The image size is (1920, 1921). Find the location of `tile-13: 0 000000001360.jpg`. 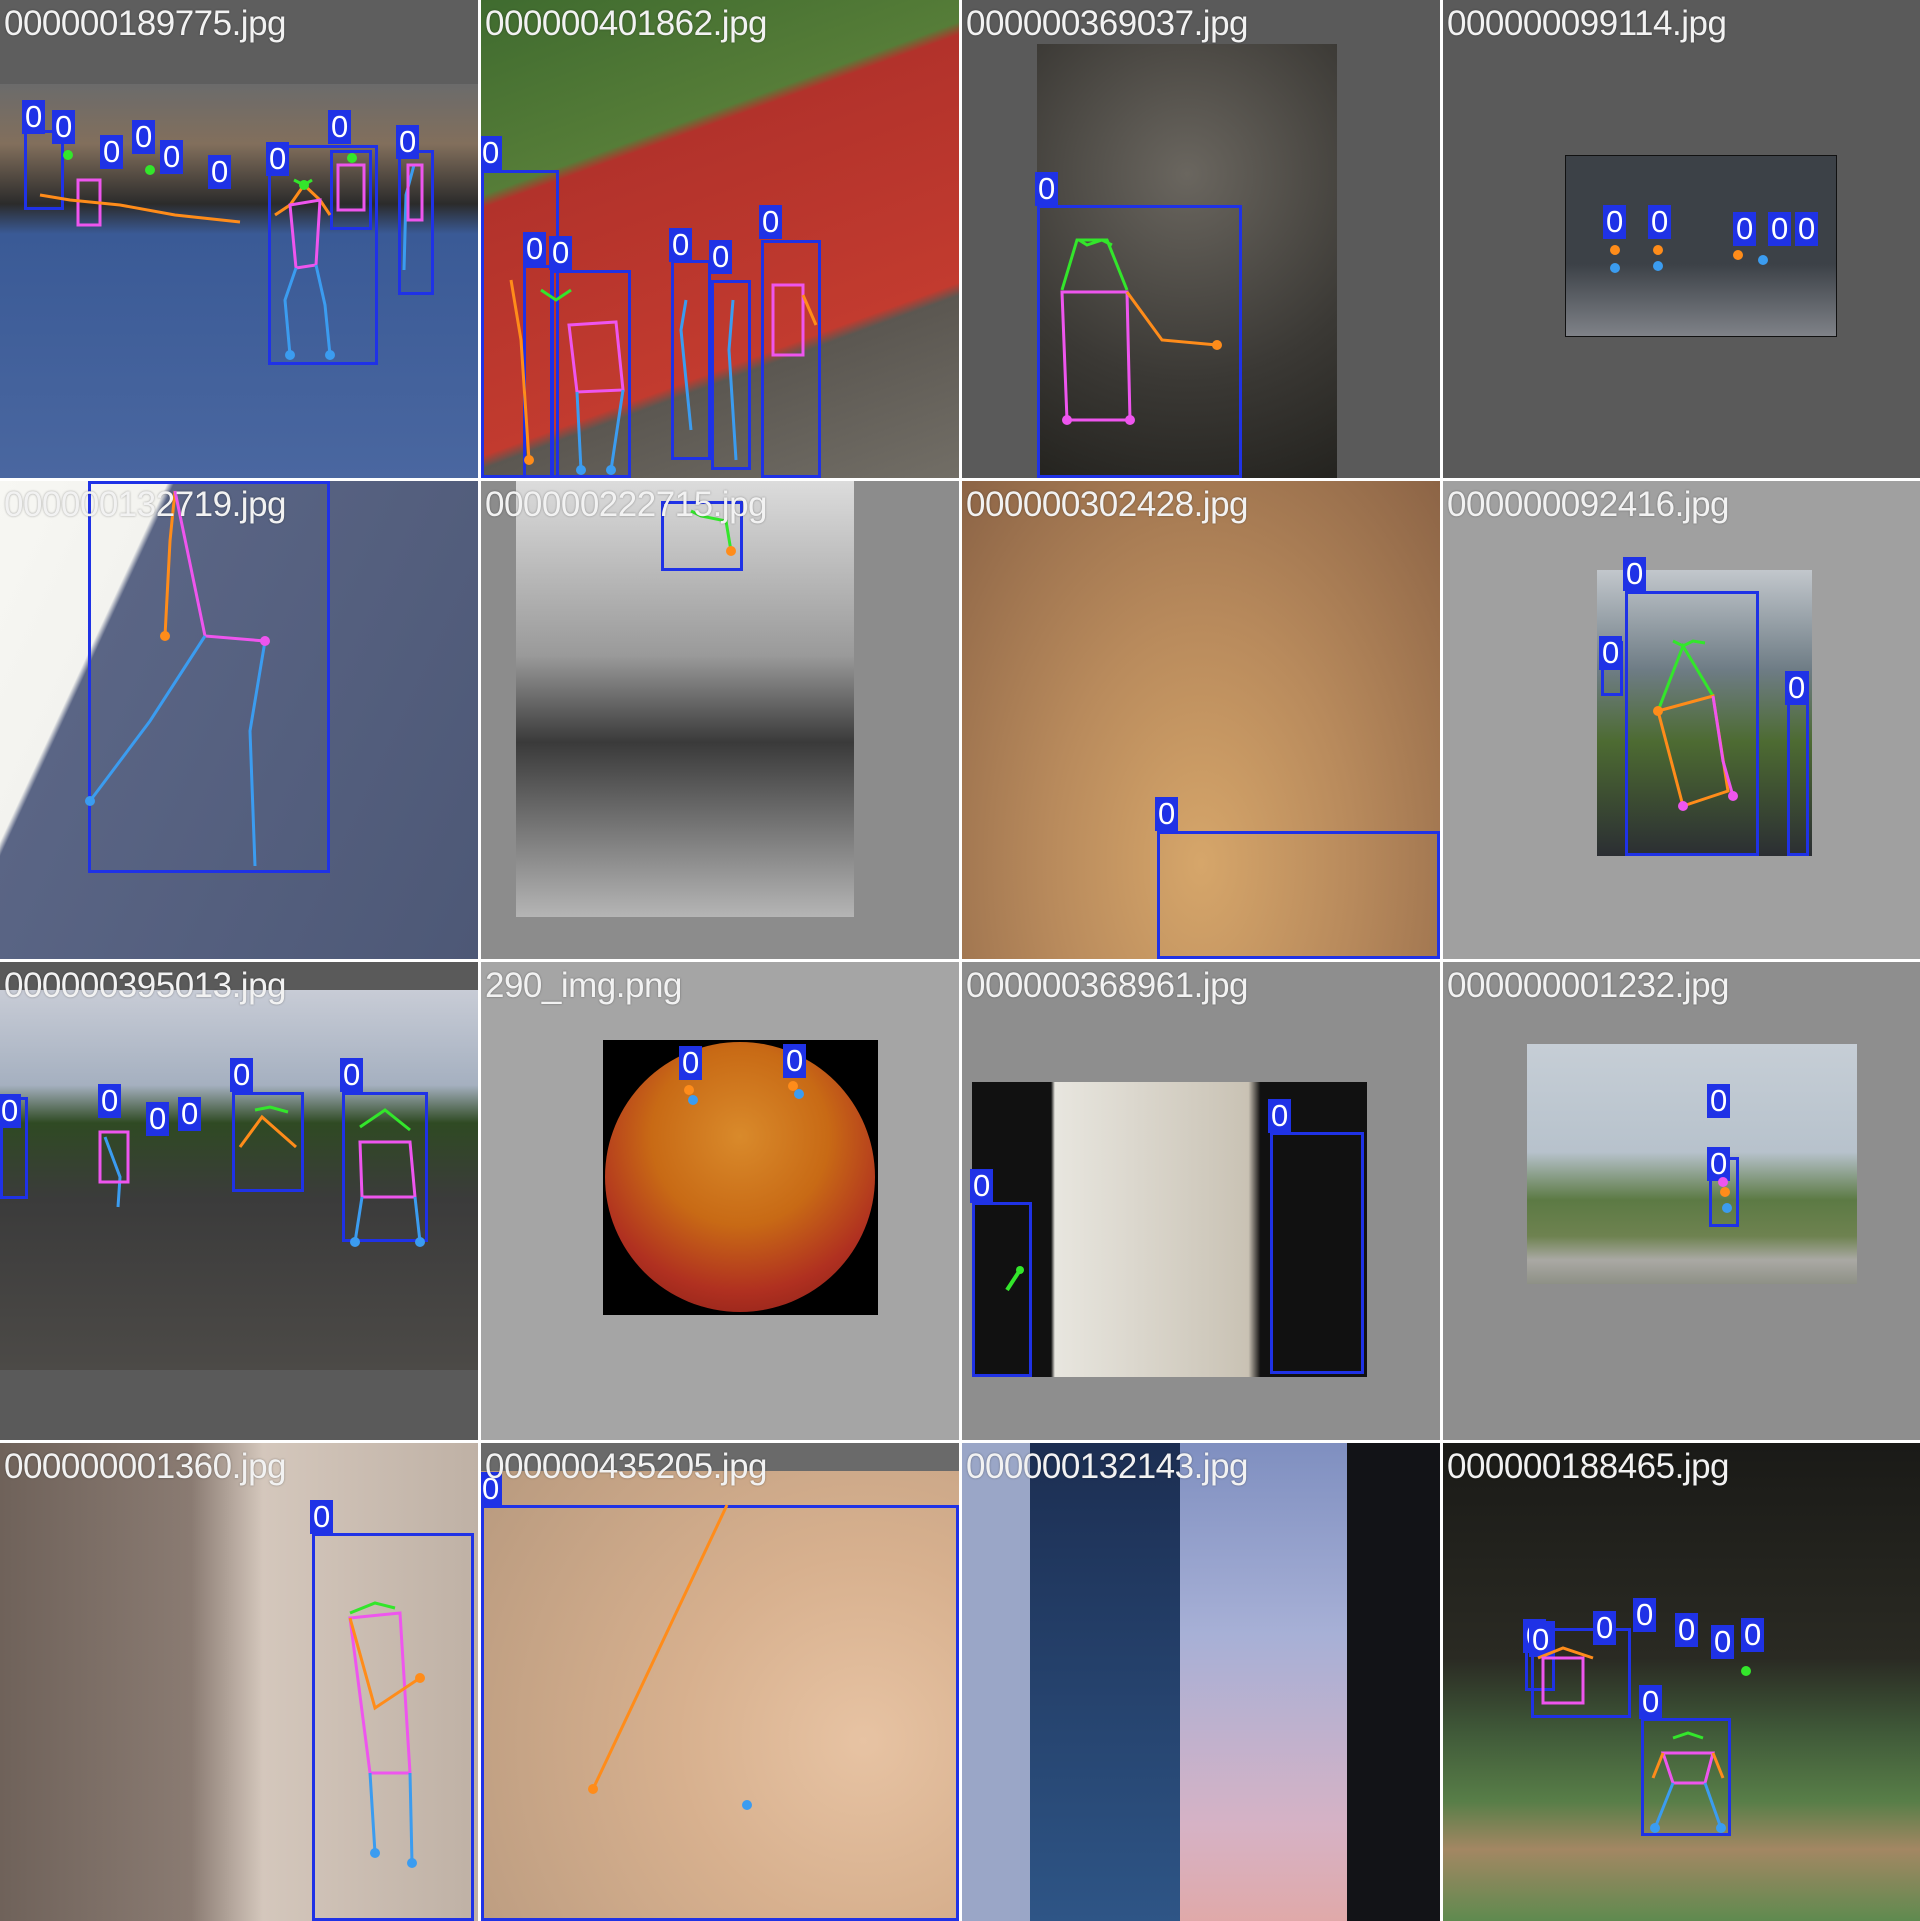

tile-13: 0 000000001360.jpg is located at coordinates (239, 1682).